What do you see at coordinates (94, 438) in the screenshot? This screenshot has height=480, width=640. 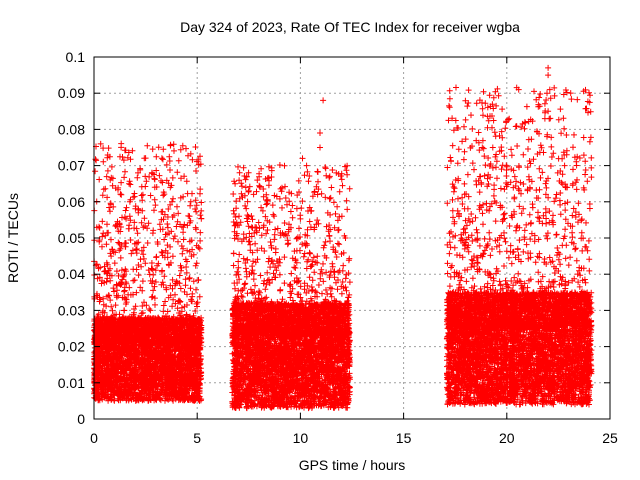 I see `x-tick-label: 0` at bounding box center [94, 438].